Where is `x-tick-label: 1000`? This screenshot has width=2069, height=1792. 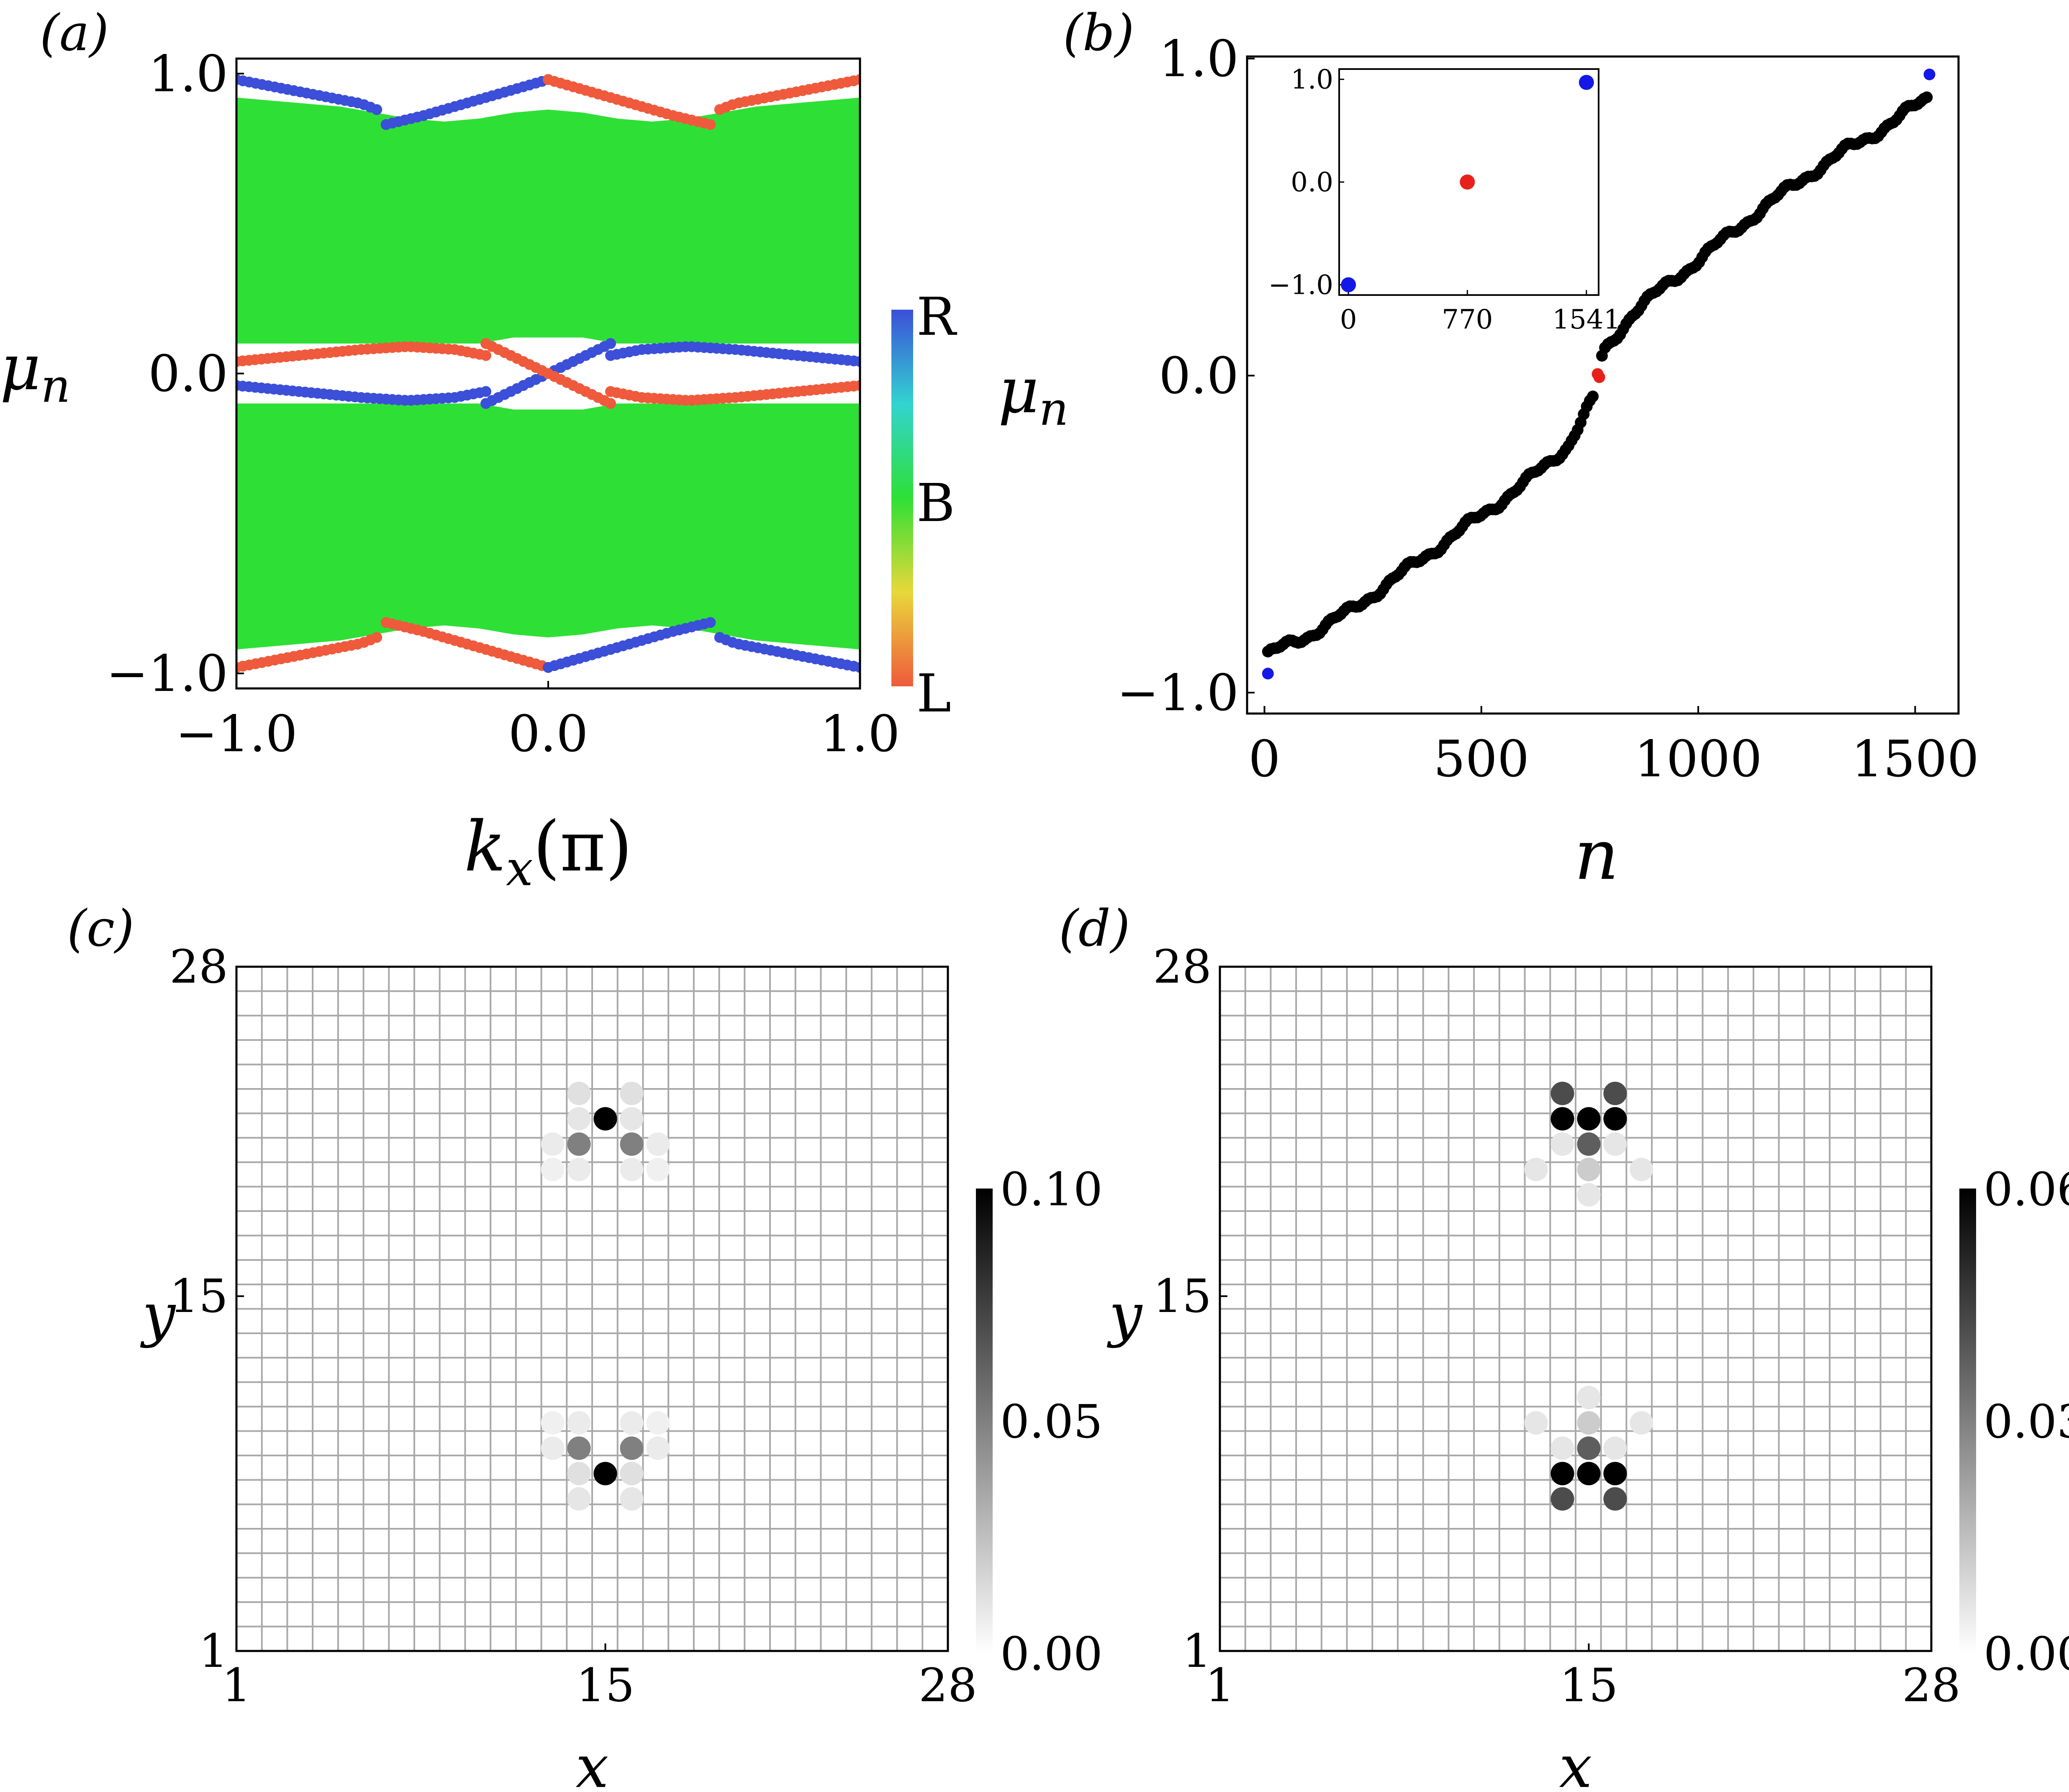
x-tick-label: 1000 is located at coordinates (1698, 759).